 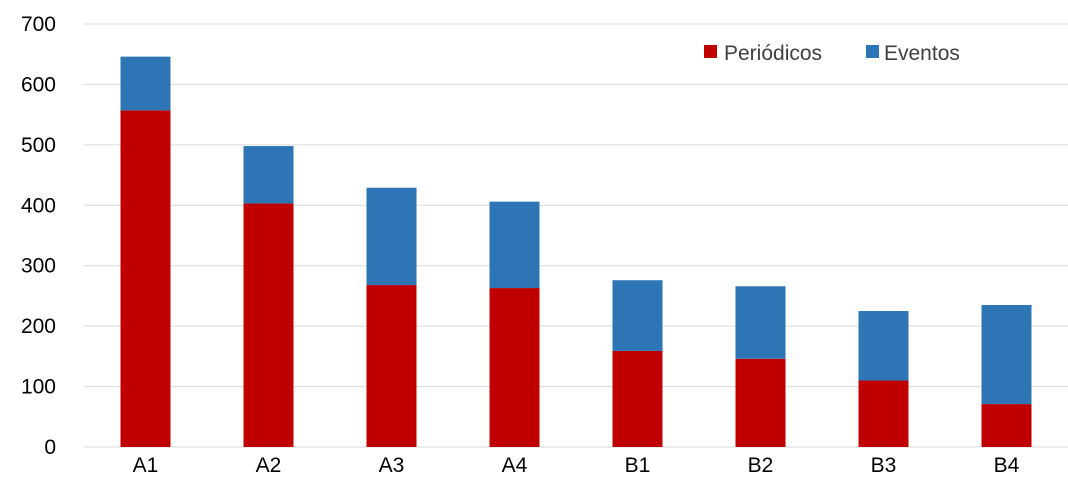 What do you see at coordinates (50, 447) in the screenshot?
I see `y-tick-label-0: 0` at bounding box center [50, 447].